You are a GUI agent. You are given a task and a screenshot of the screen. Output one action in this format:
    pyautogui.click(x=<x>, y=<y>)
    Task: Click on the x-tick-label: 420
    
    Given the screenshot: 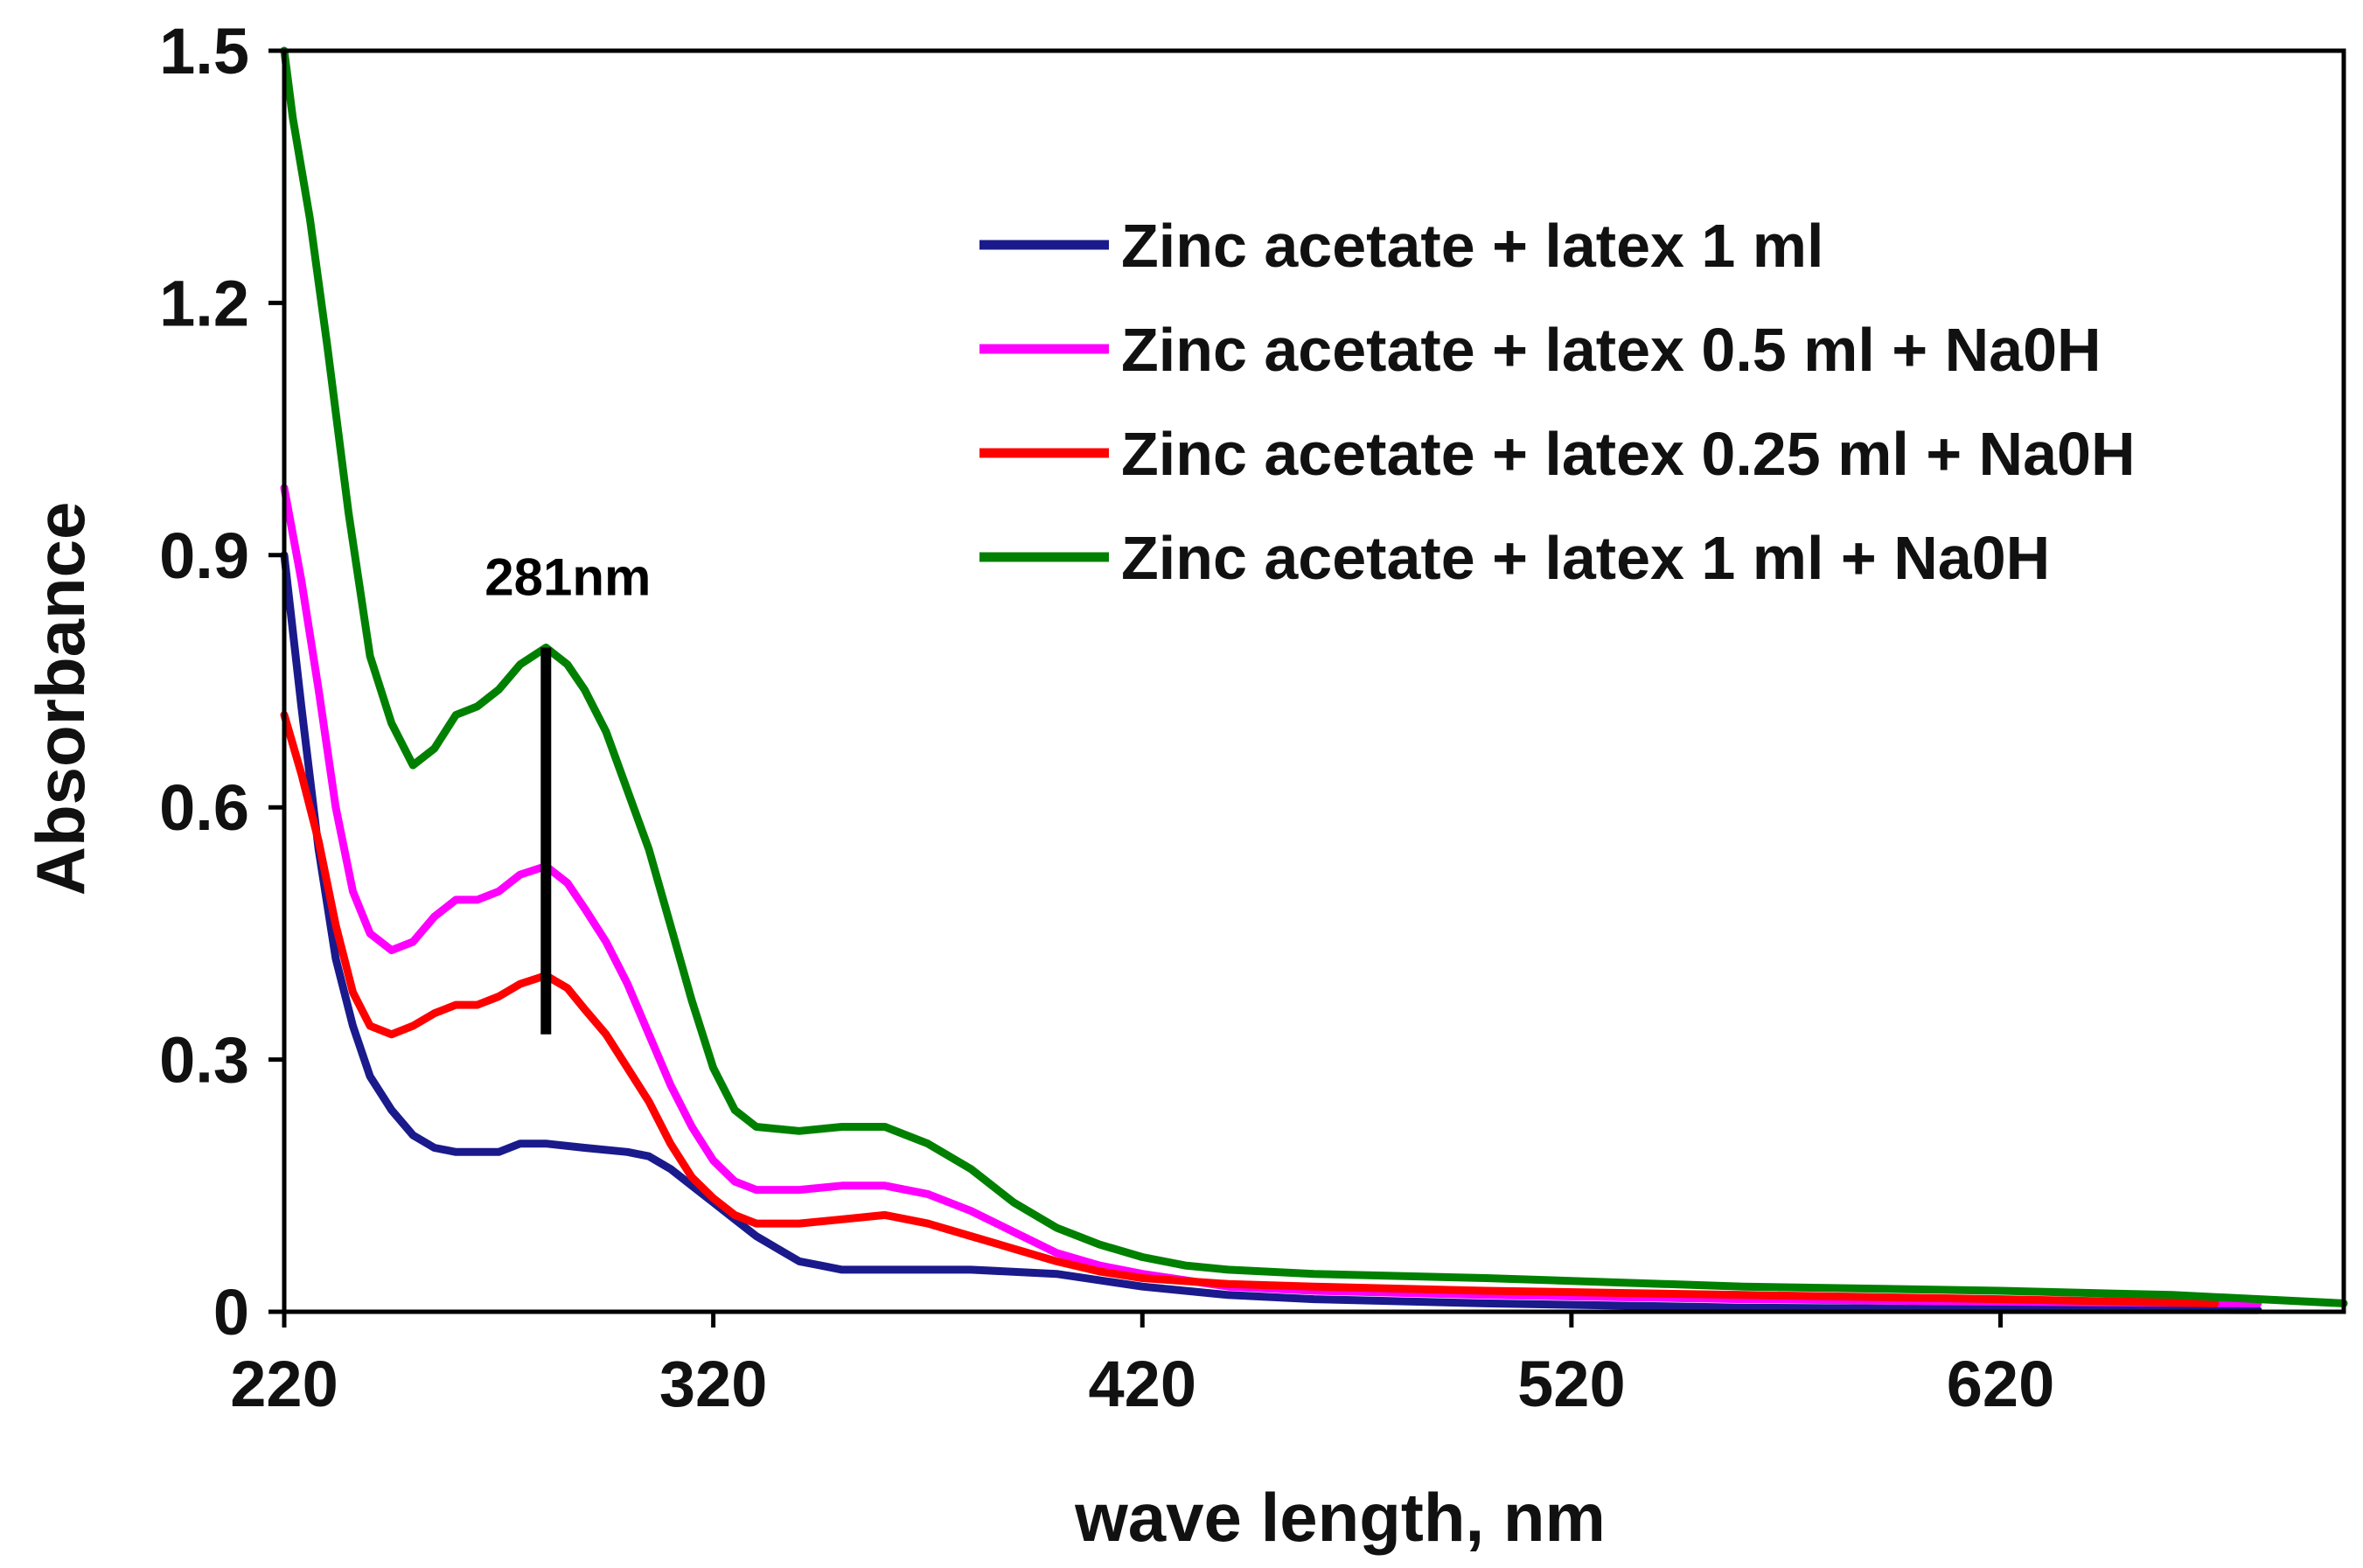 What is the action you would take?
    pyautogui.click(x=1142, y=1384)
    